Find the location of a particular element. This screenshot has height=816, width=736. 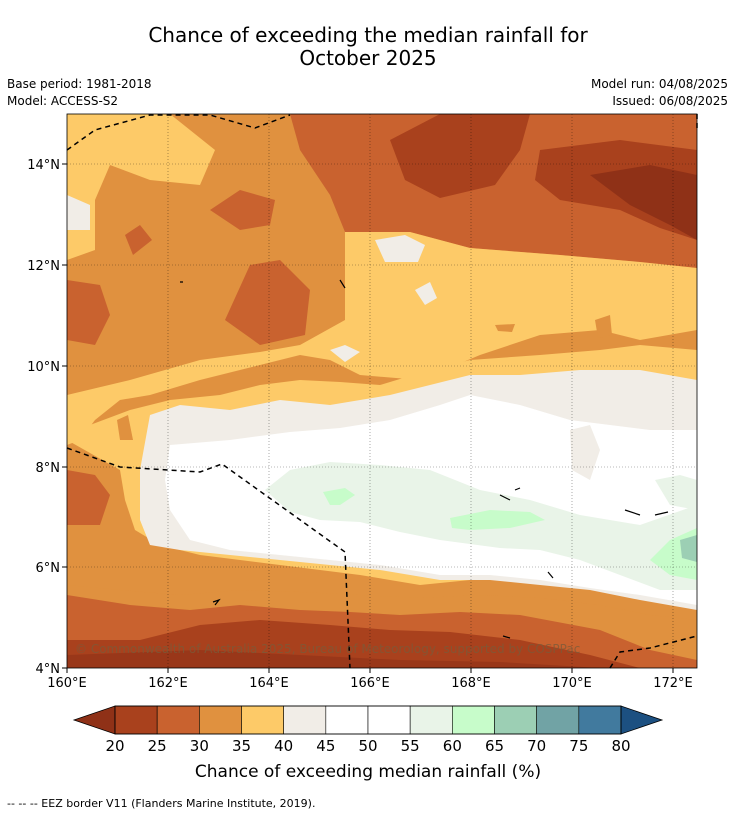

colorbar-tick-label: 75 is located at coordinates (579, 746).